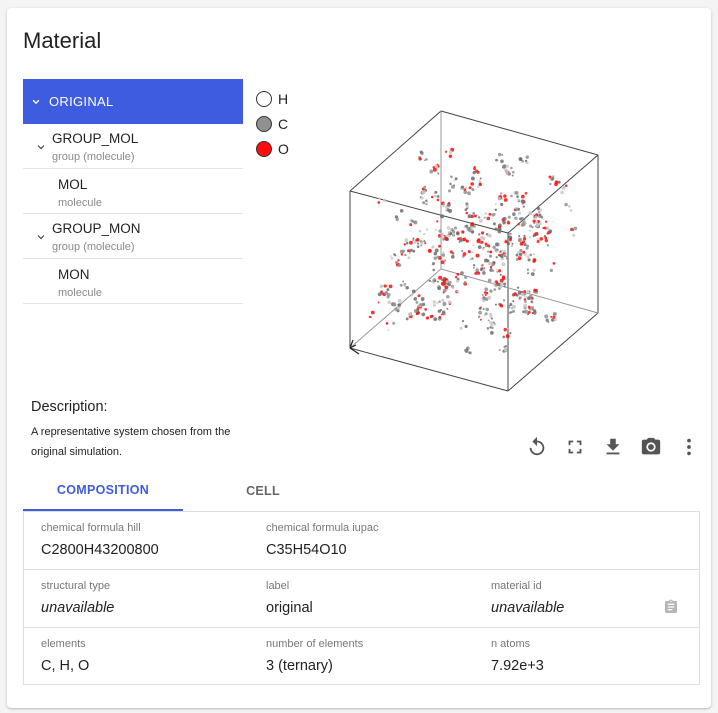  What do you see at coordinates (133, 101) in the screenshot?
I see `tree-item-original: ORIGINAL` at bounding box center [133, 101].